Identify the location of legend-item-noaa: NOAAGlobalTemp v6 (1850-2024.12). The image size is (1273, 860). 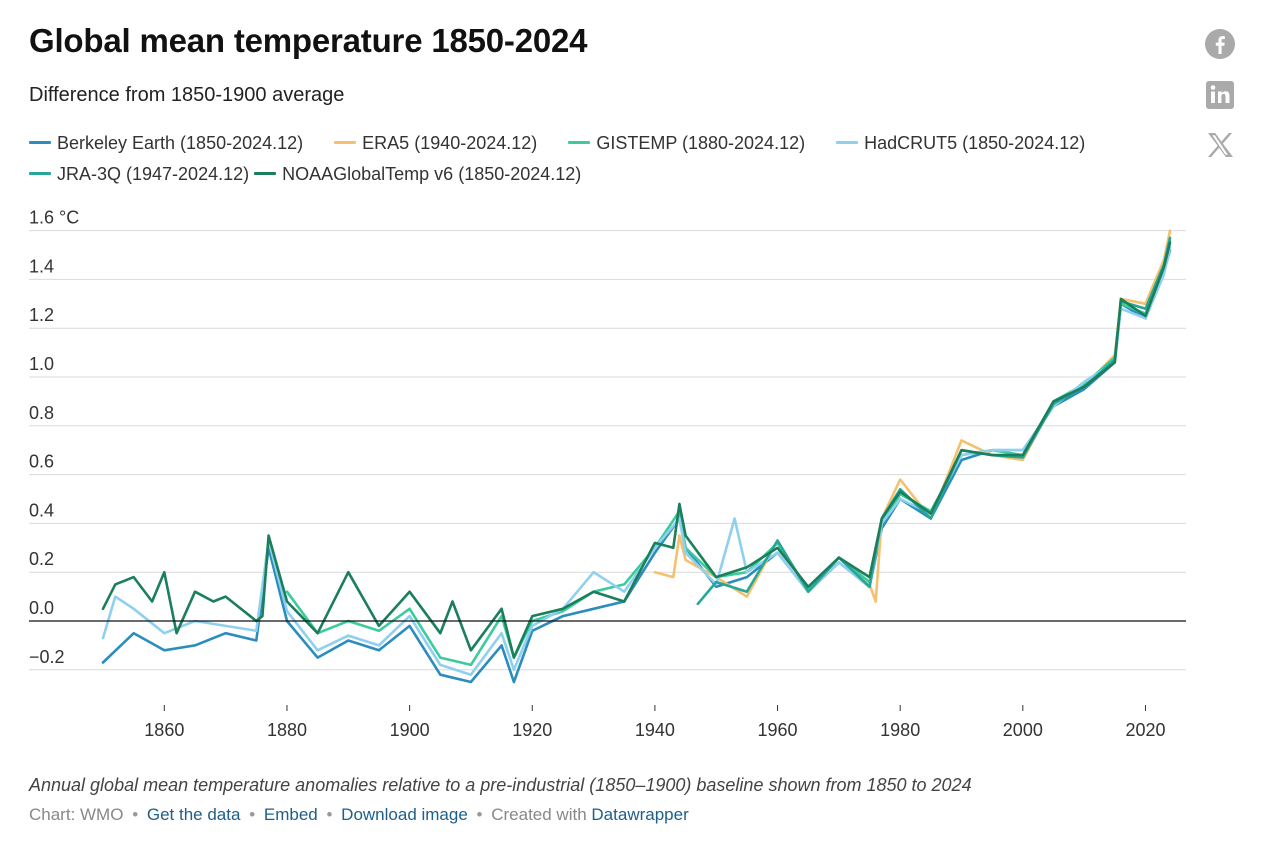
(417, 174).